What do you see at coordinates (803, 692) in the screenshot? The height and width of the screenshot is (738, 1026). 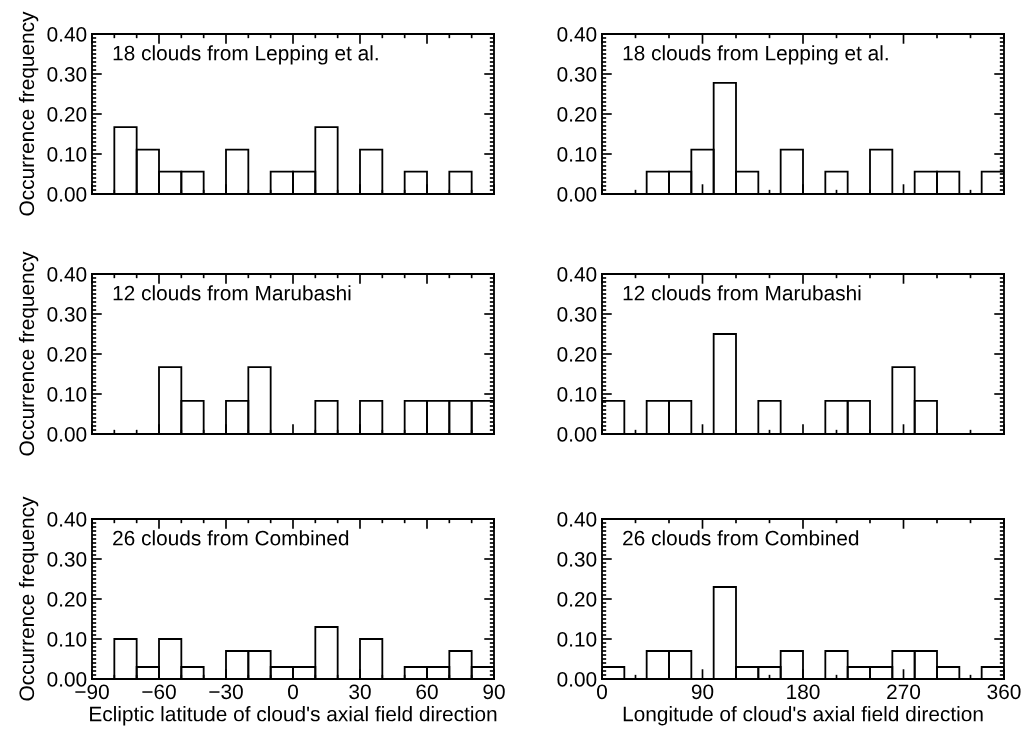 I see `x-tick-label: 180` at bounding box center [803, 692].